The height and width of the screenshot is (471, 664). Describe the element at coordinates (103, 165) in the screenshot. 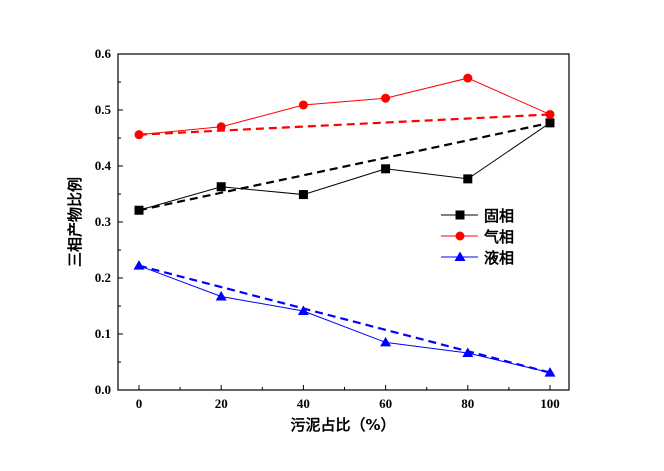

I see `y-tick-label: 0.4` at that location.